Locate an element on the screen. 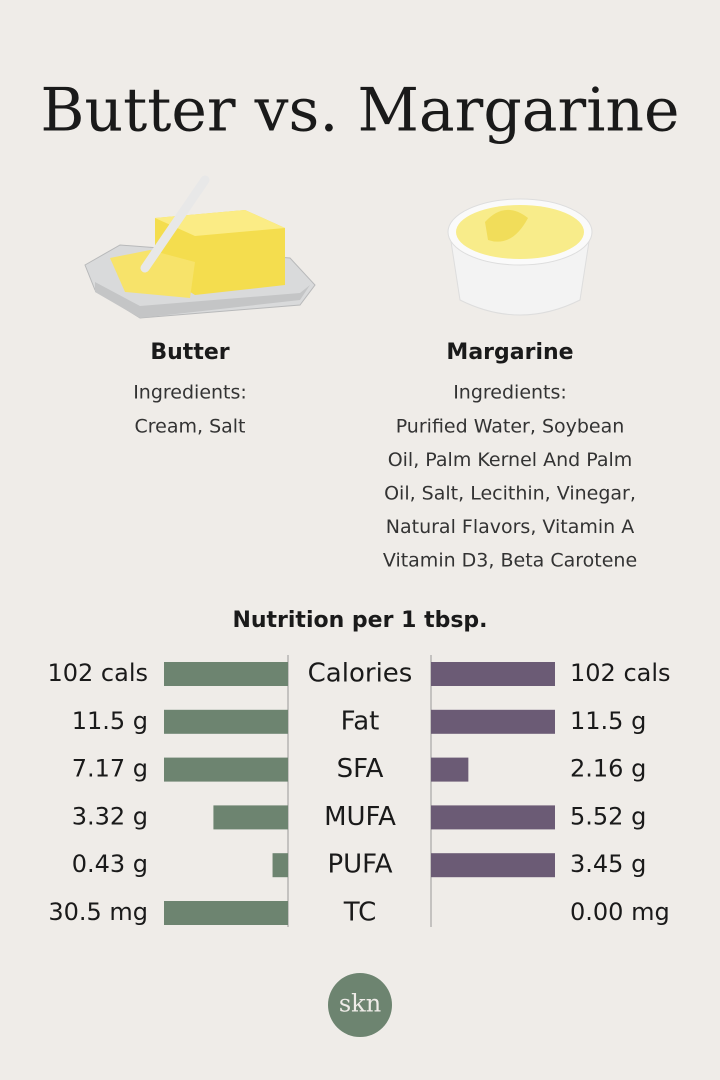 The width and height of the screenshot is (720, 1080). value-label: 2.16 g is located at coordinates (608, 769).